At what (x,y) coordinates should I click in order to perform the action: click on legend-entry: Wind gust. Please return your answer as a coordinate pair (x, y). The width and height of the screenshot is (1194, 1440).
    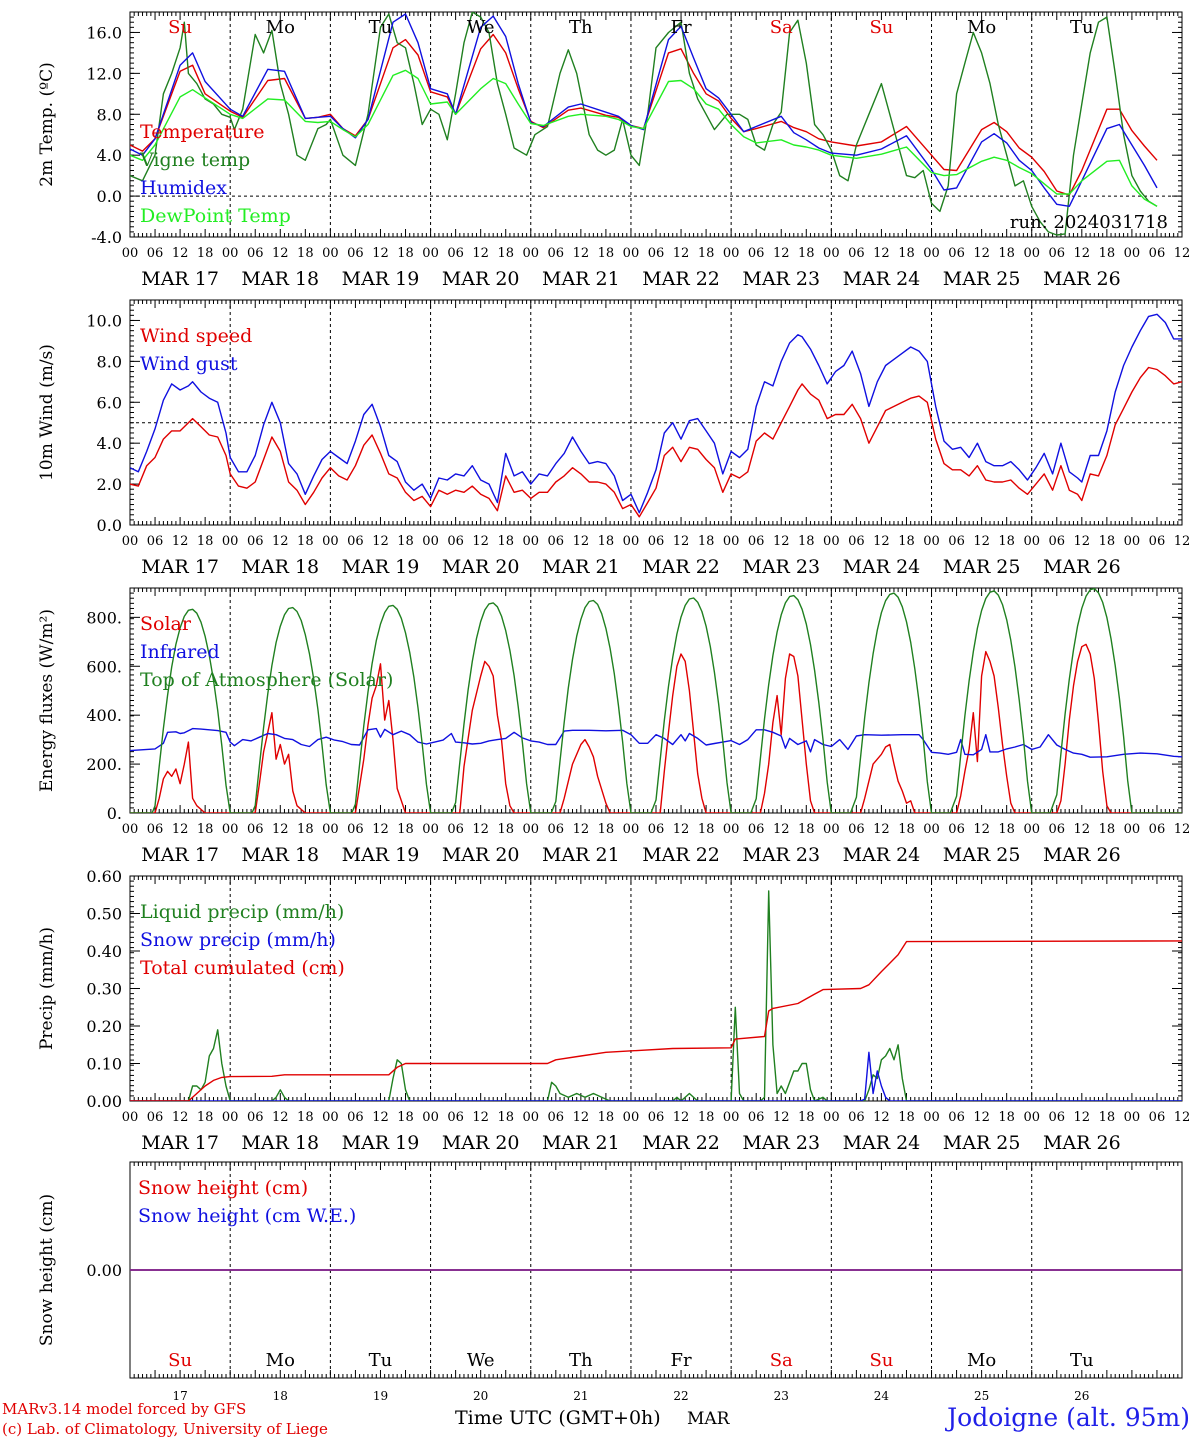
    Looking at the image, I should click on (189, 364).